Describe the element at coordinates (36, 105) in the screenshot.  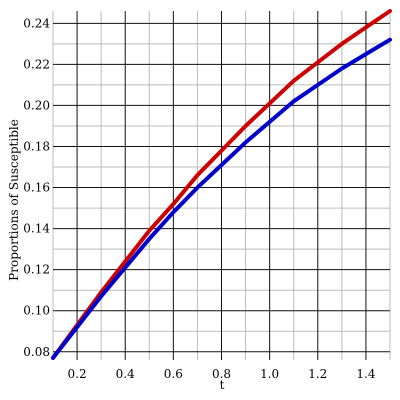
I see `y-tick-label: 0.20` at that location.